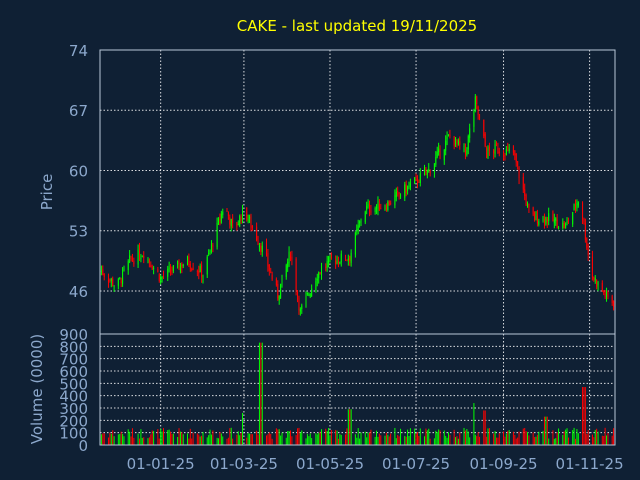 Image resolution: width=640 pixels, height=480 pixels. Describe the element at coordinates (357, 26) in the screenshot. I see `chart-title: CAKE - last updated 19/11/2025` at that location.